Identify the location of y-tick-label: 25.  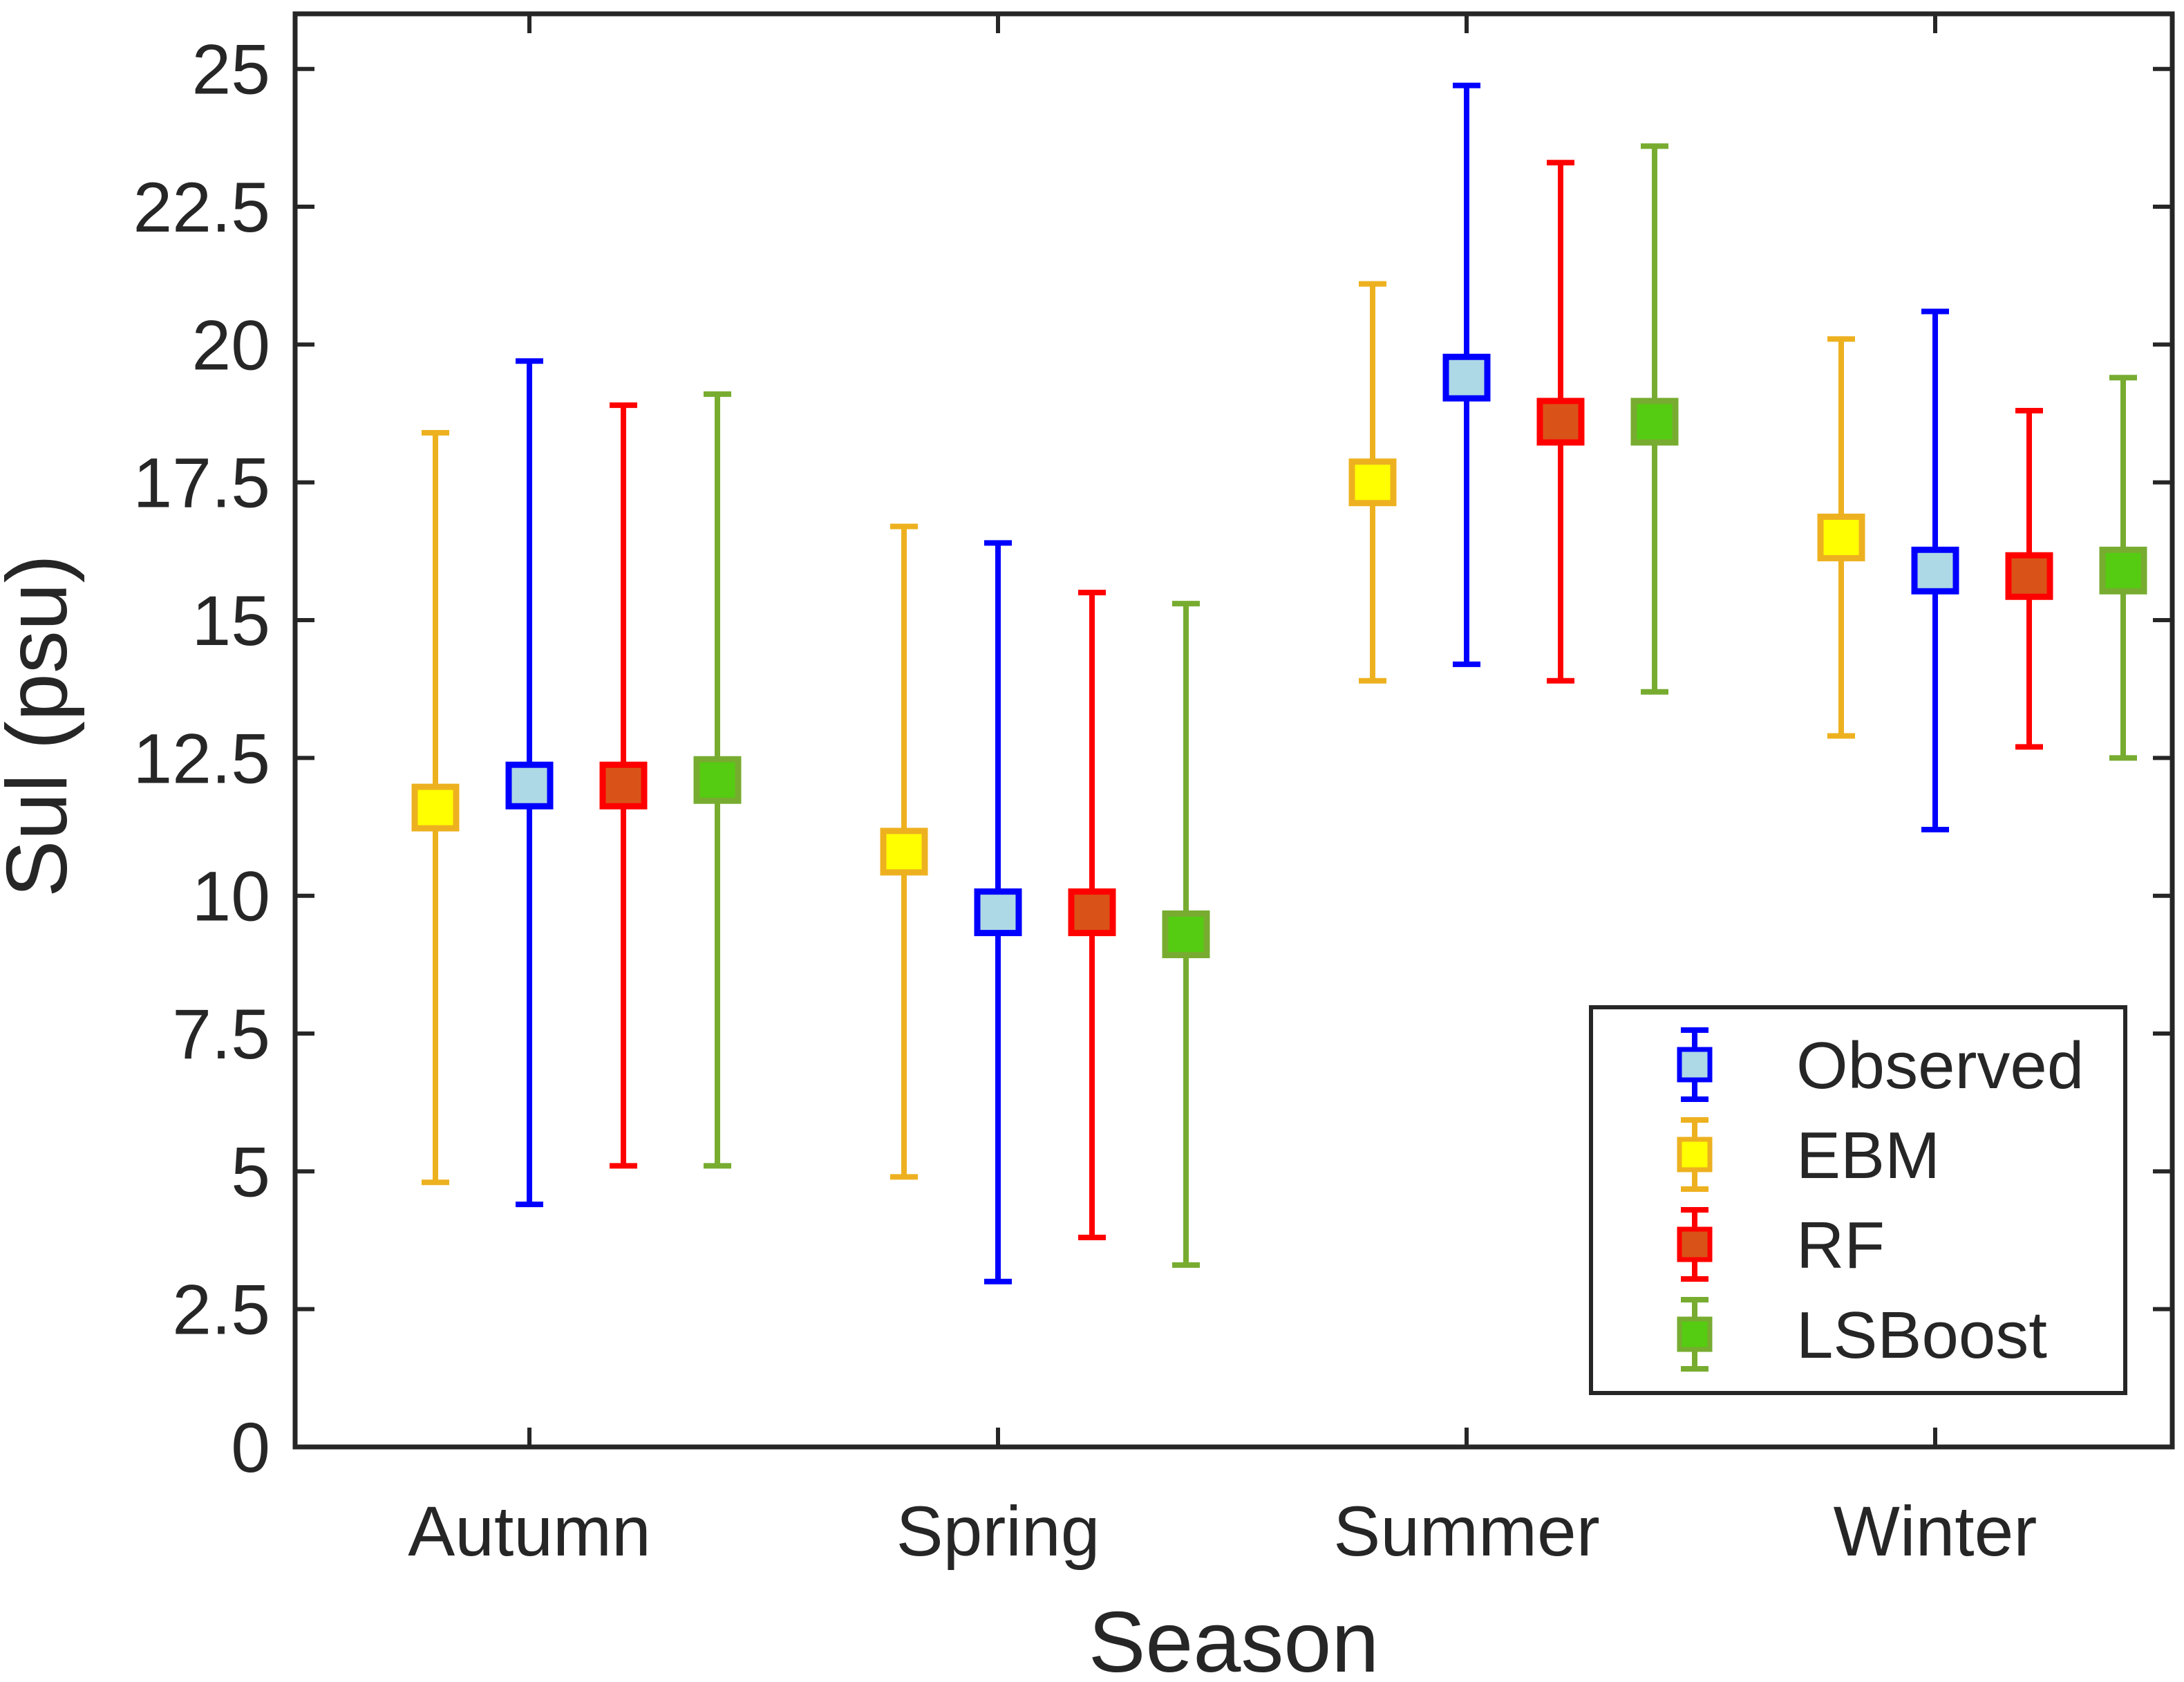
(231, 69).